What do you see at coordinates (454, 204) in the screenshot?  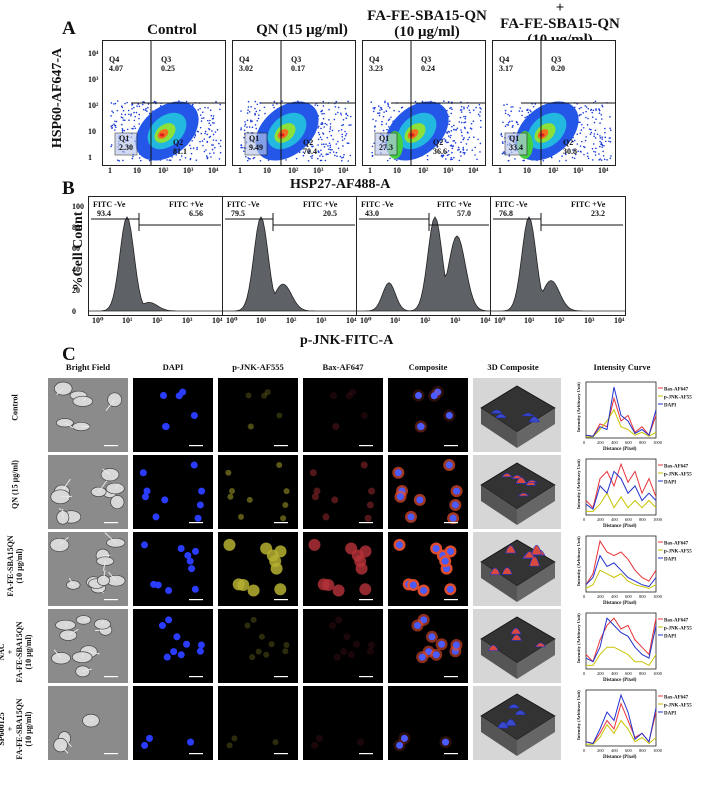 I see `pos-label: FITC +Ve` at bounding box center [454, 204].